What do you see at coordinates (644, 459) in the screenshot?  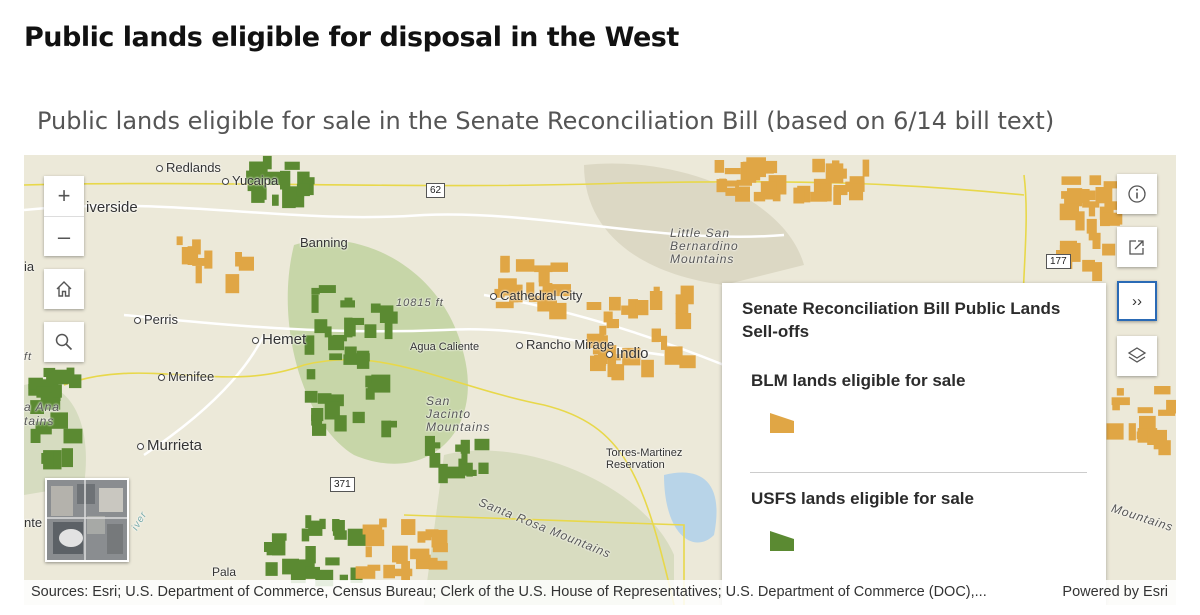 I see `place-torres-martinez-reservation: Torres-Martinez Reservation` at bounding box center [644, 459].